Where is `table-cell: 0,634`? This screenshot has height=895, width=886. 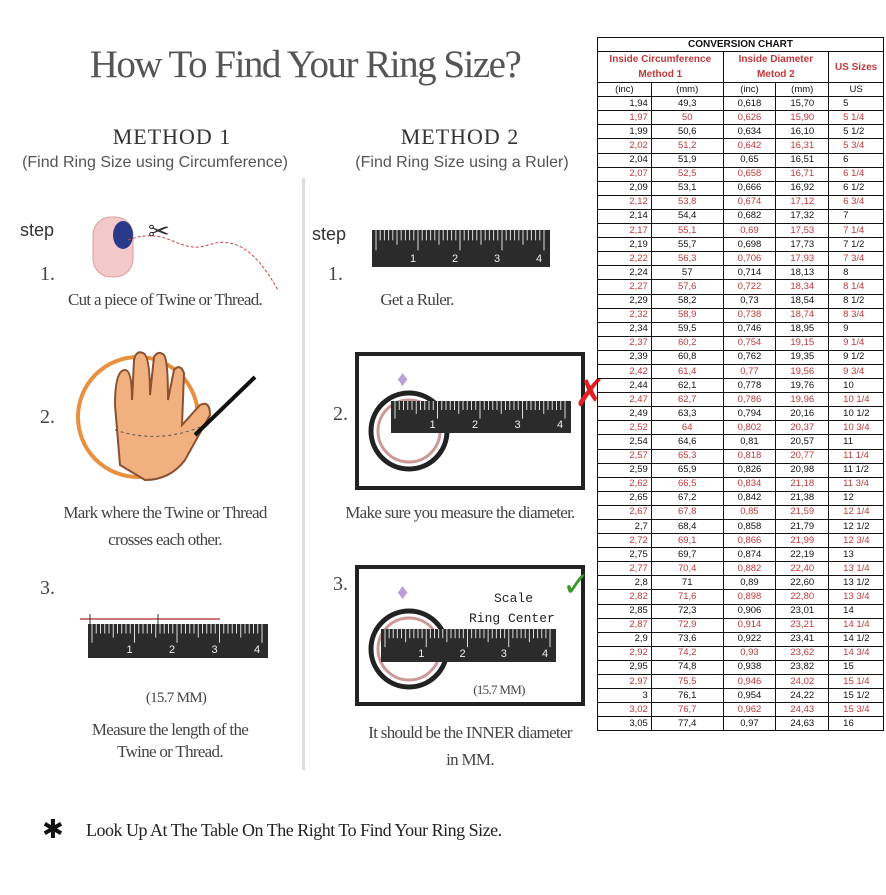 table-cell: 0,634 is located at coordinates (749, 132).